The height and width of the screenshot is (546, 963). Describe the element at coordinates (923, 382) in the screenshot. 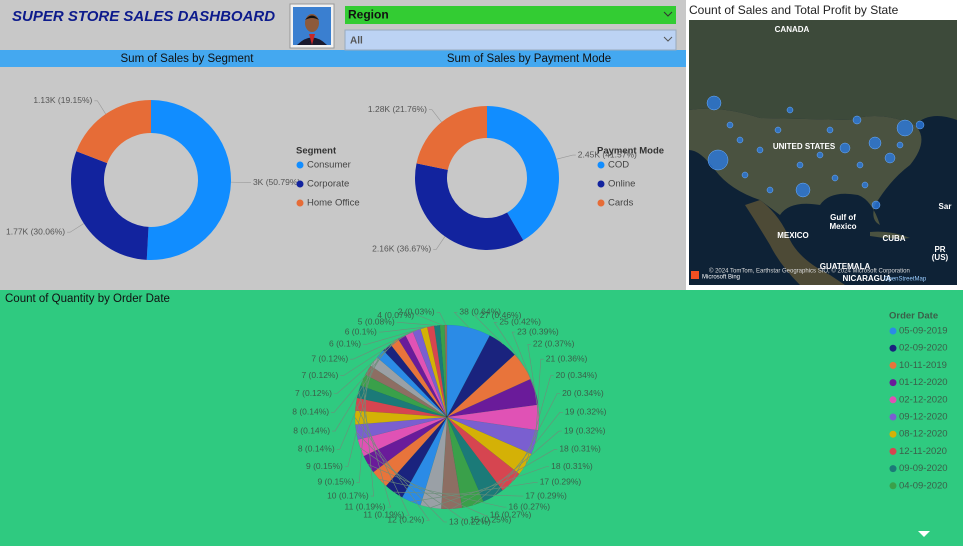

I see `legend-label: 01-12-2020` at that location.